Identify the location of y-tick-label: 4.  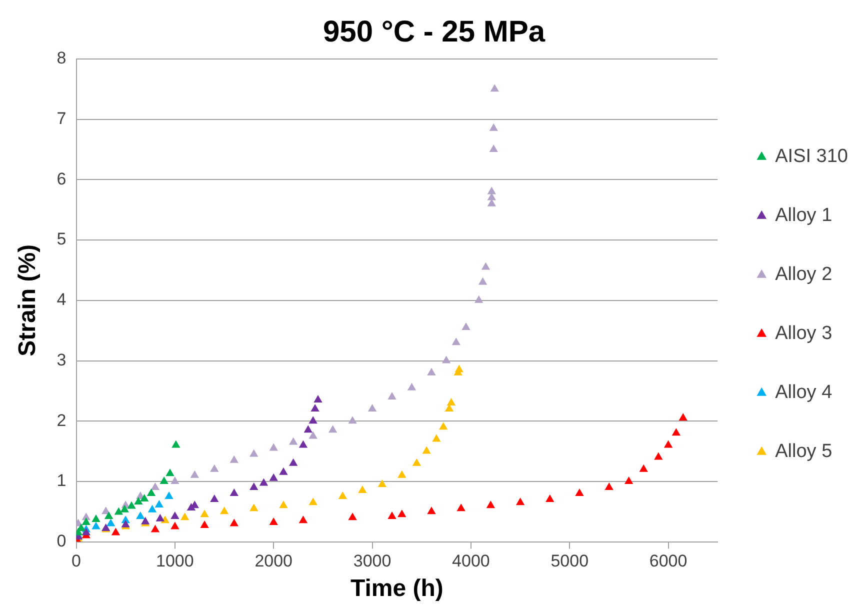
(61, 300).